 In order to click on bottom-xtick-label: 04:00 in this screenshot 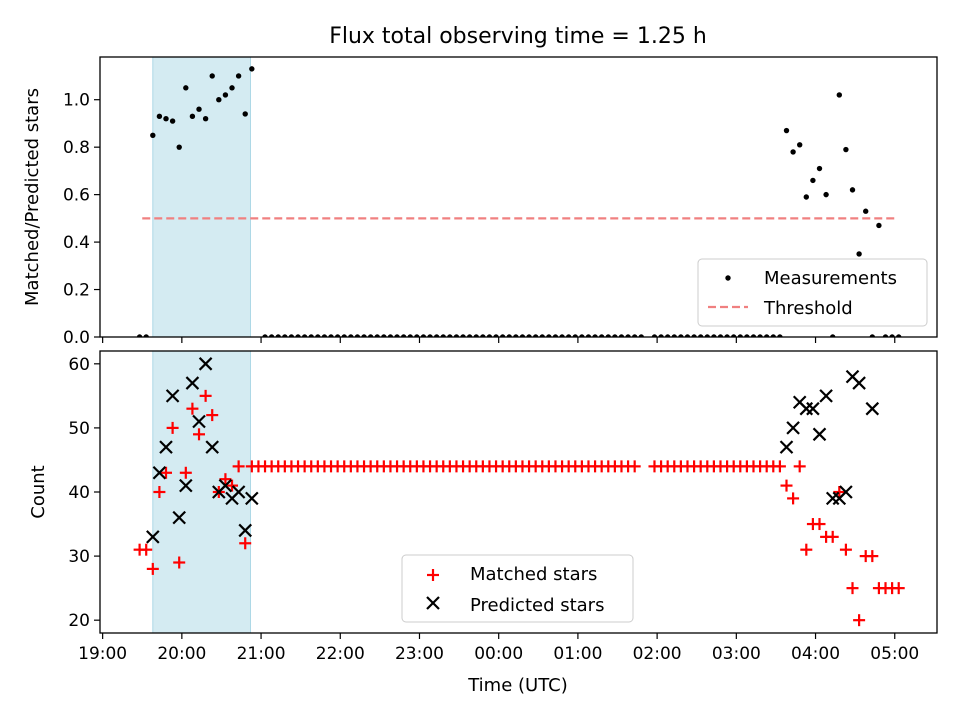, I will do `click(815, 654)`.